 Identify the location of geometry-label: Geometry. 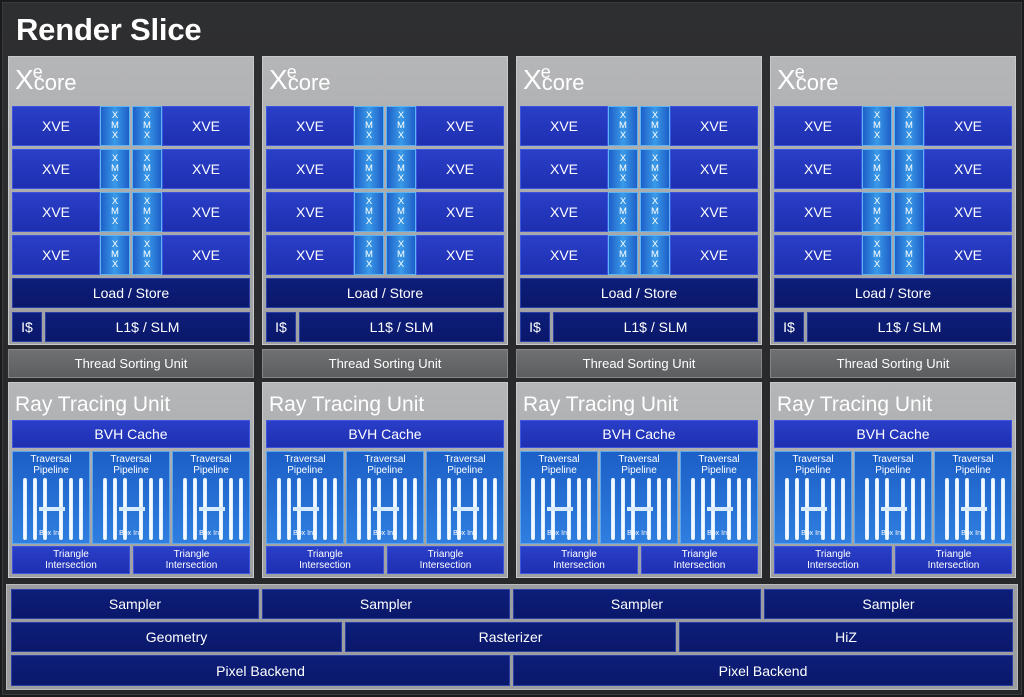
(176, 637).